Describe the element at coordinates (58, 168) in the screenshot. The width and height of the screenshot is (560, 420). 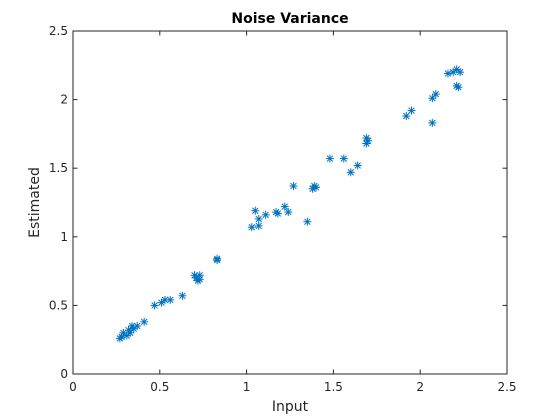
I see `y-tick-label: 1.5` at that location.